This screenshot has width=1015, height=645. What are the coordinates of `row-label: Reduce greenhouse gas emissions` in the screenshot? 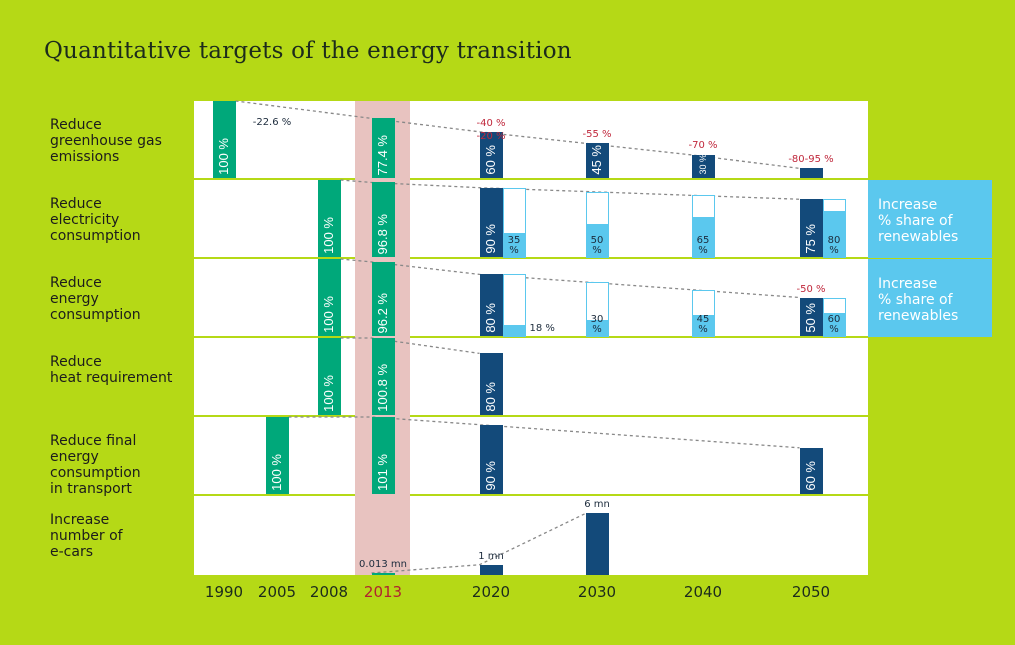 It's located at (106, 141).